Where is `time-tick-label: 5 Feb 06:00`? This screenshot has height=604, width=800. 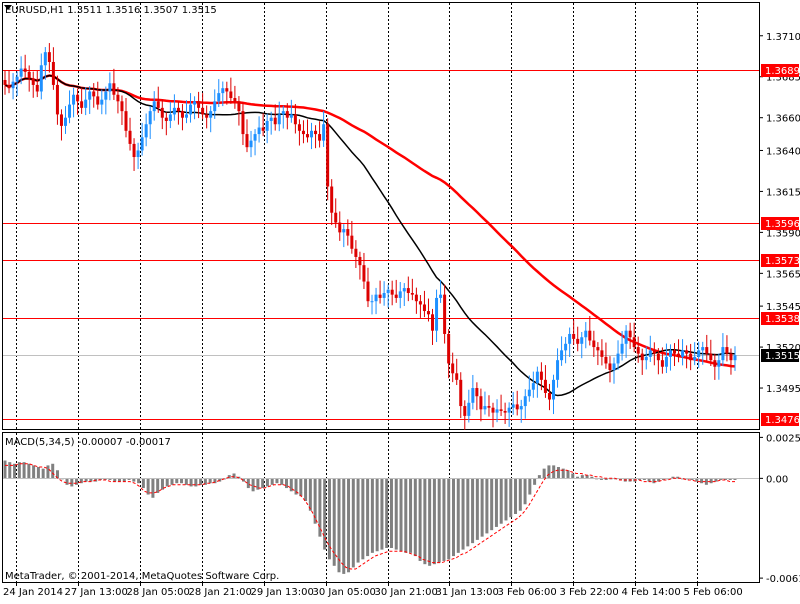 time-tick-label: 5 Feb 06:00 is located at coordinates (713, 592).